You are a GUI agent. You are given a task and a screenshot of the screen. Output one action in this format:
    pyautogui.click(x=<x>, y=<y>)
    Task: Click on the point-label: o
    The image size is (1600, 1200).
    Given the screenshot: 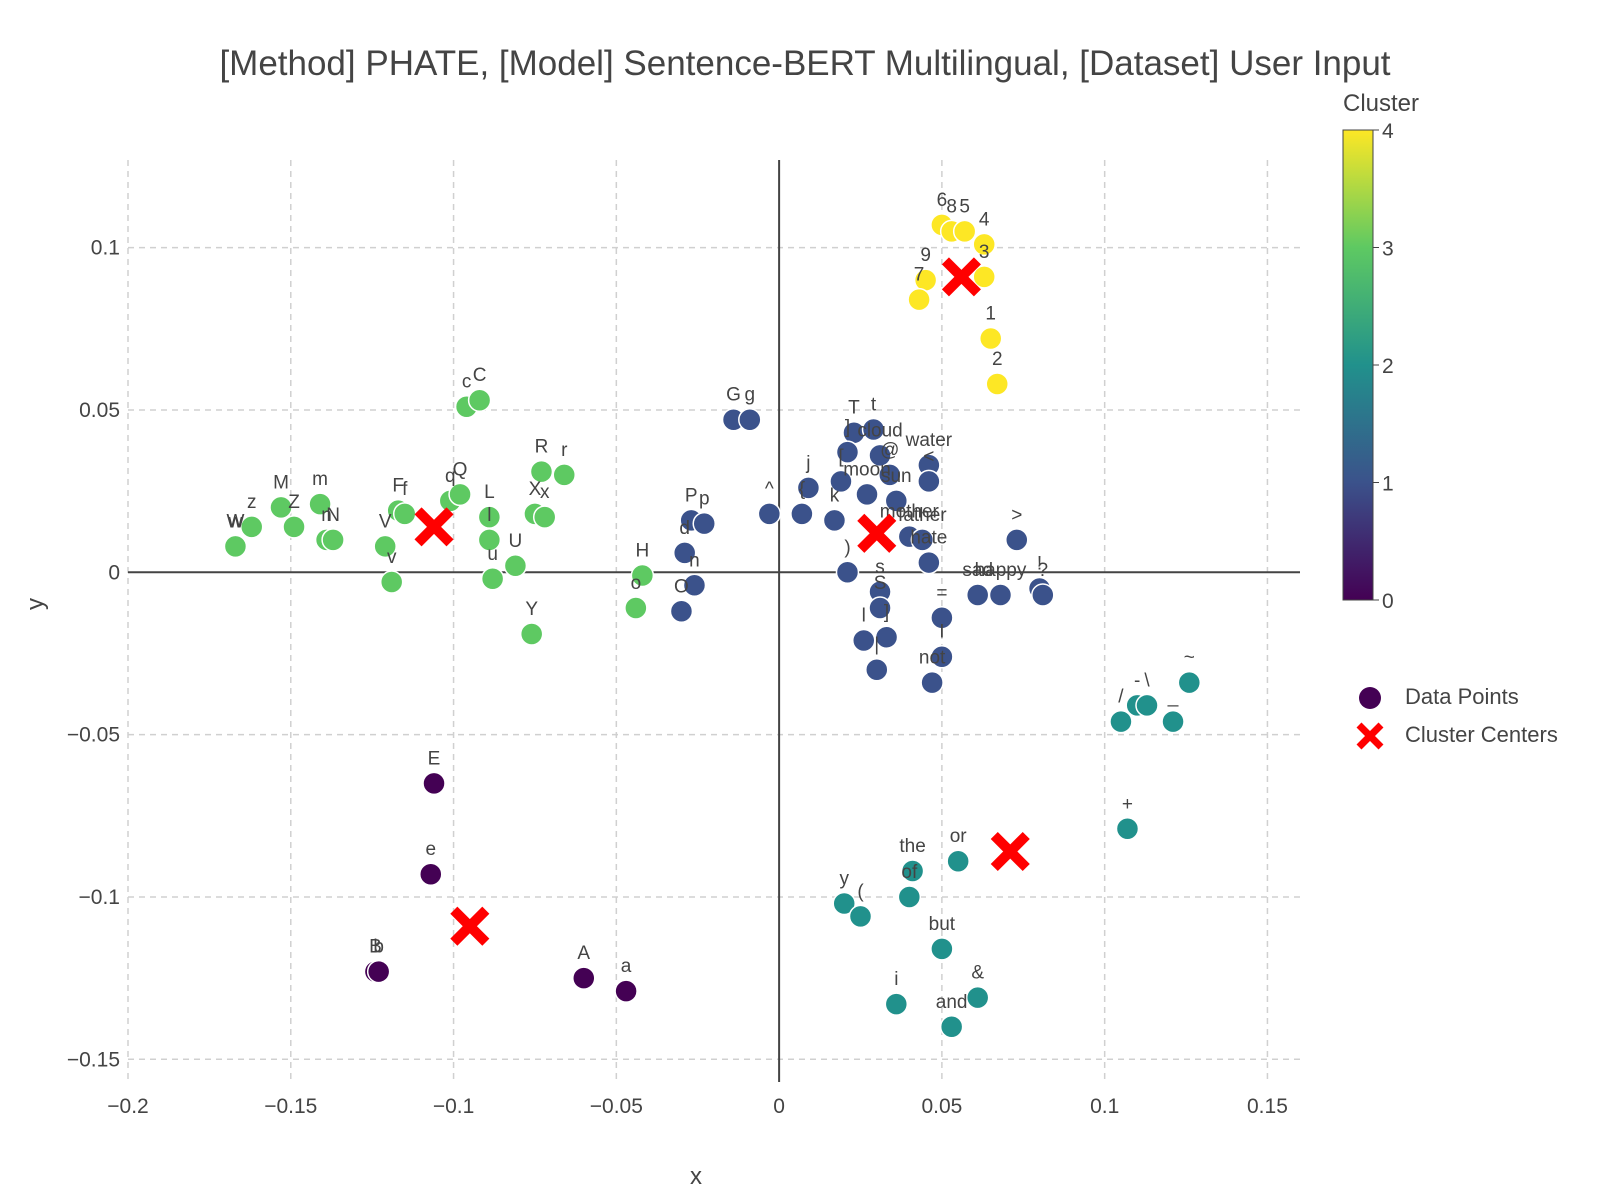 What is the action you would take?
    pyautogui.click(x=636, y=583)
    